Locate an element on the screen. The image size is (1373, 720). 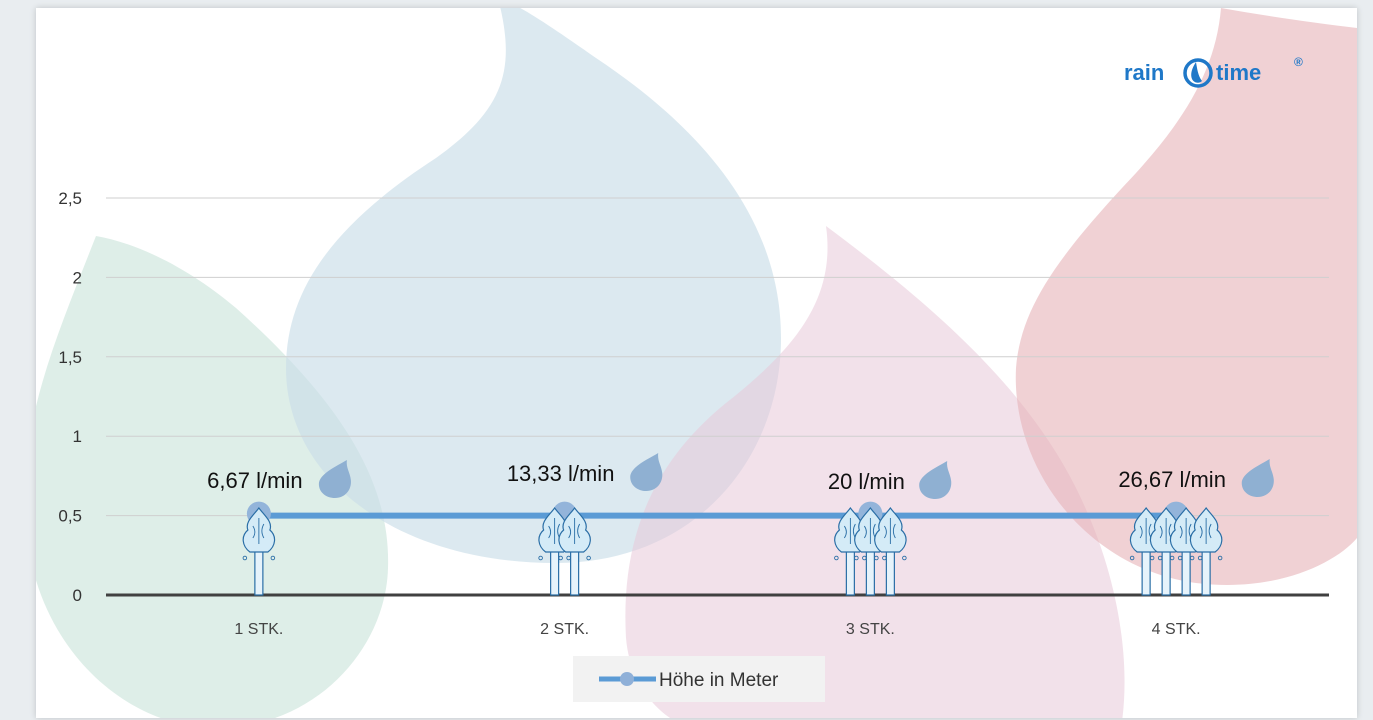
x-tick-label: 3 STK. is located at coordinates (870, 629).